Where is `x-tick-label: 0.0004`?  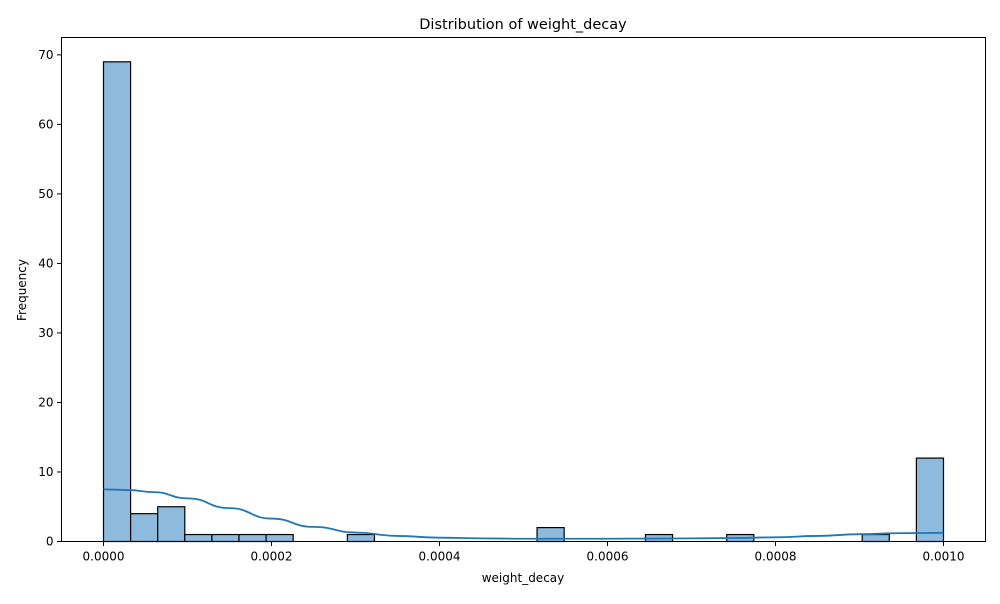 x-tick-label: 0.0004 is located at coordinates (440, 557).